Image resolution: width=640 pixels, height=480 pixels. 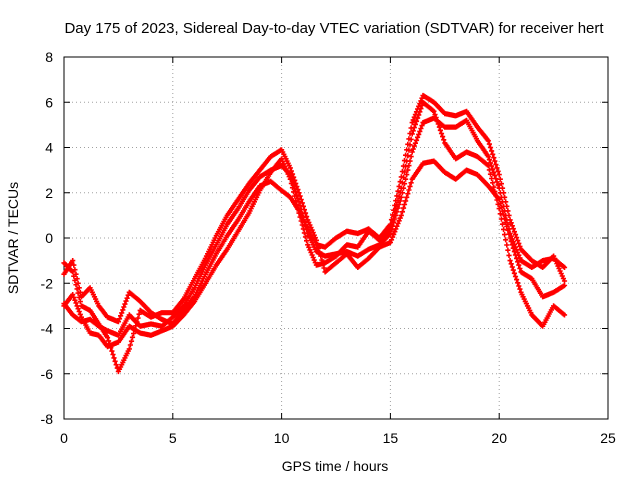 I want to click on y-tick-label: 2, so click(x=49, y=193).